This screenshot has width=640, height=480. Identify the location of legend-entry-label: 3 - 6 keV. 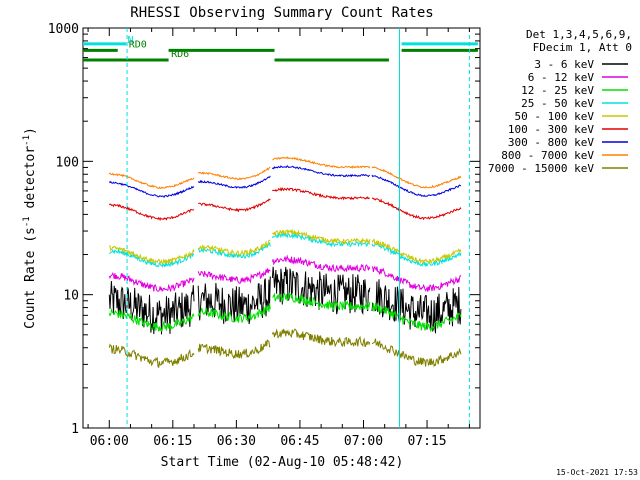
(564, 64).